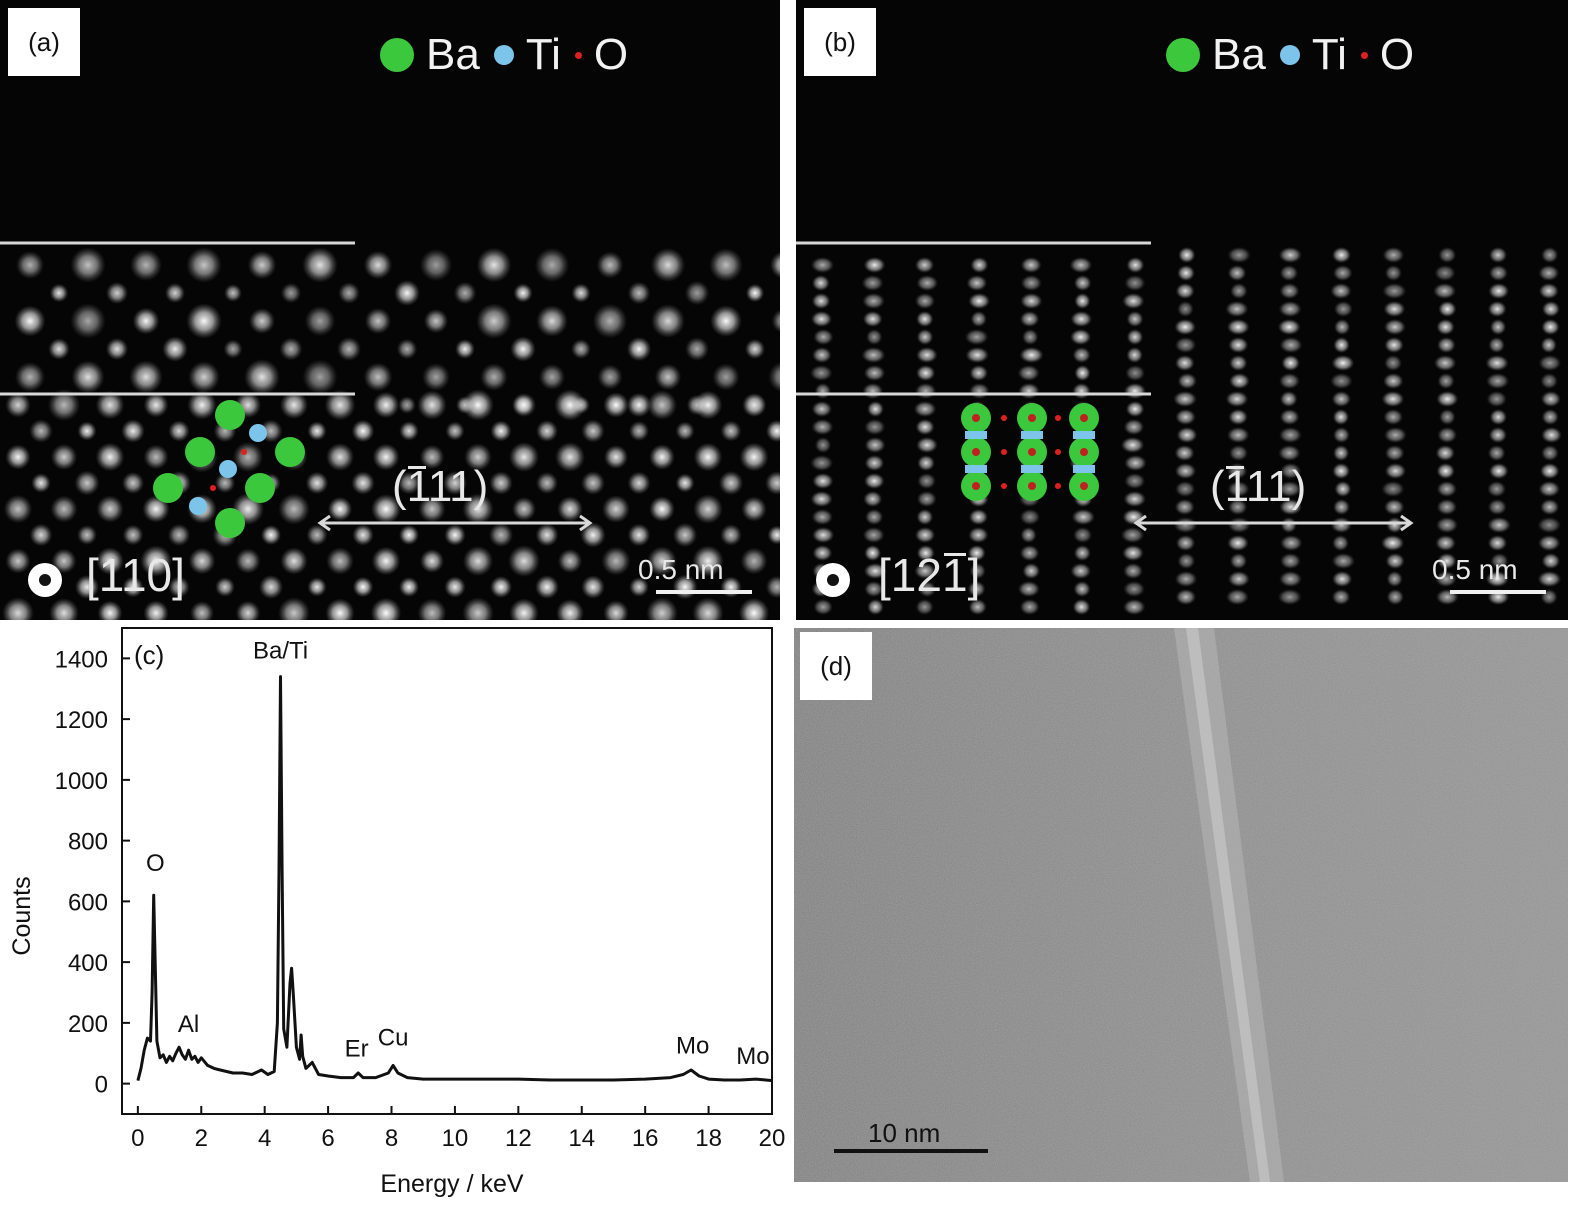 This screenshot has width=1594, height=1228. I want to click on x-tick-label: 8, so click(391, 1138).